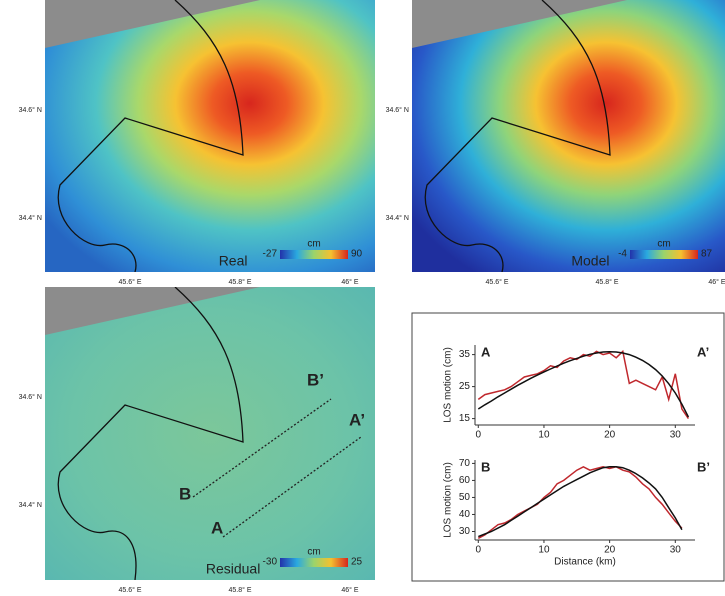  Describe the element at coordinates (315, 379) in the screenshot. I see `profile-label: B’` at that location.